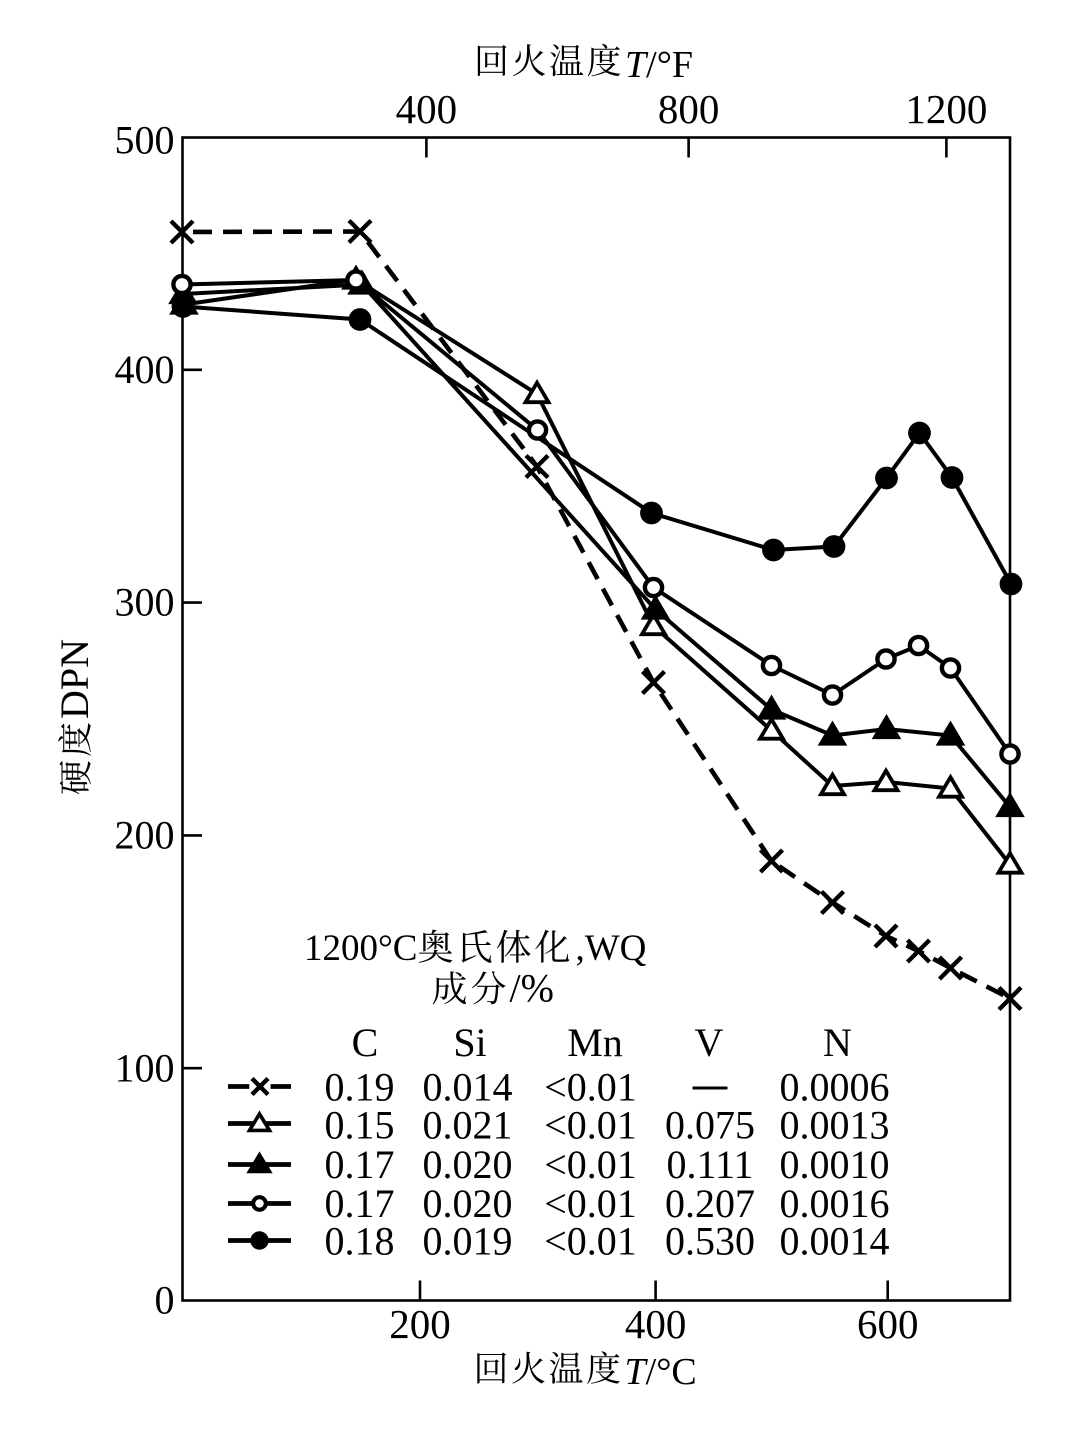  I want to click on svg-text: DPN, so click(74, 679).